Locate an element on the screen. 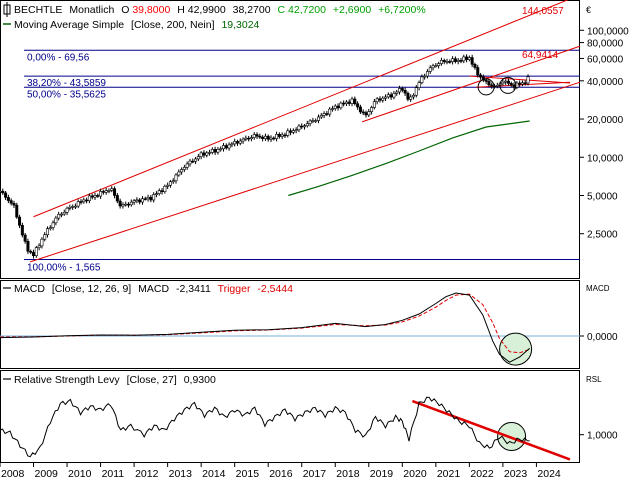 The image size is (640, 480). macd-highlight-circle is located at coordinates (516, 349).